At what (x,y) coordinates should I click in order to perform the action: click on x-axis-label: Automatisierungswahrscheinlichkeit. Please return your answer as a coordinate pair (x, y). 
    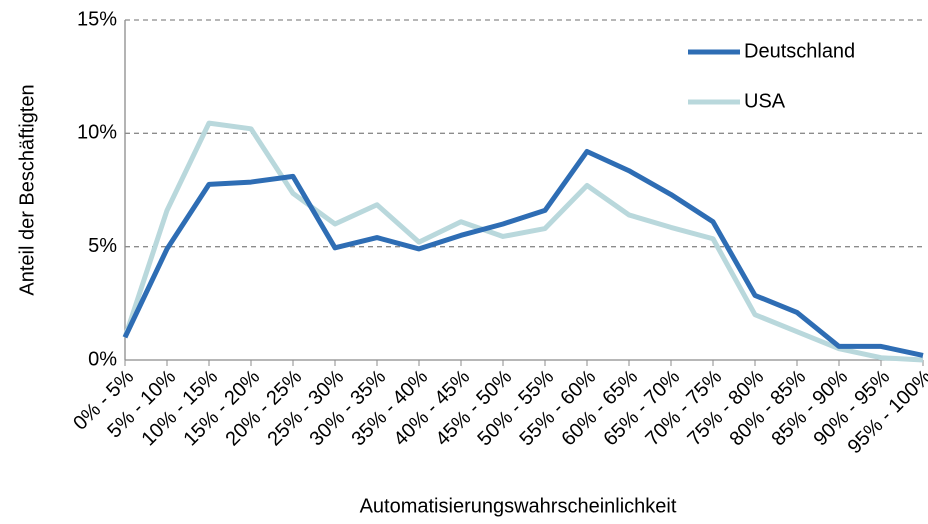
    Looking at the image, I should click on (518, 506).